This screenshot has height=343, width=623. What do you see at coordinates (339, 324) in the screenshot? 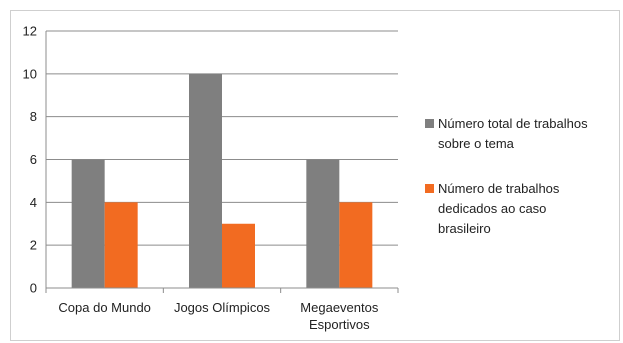
I see `x-tick-label: Esportivos` at bounding box center [339, 324].